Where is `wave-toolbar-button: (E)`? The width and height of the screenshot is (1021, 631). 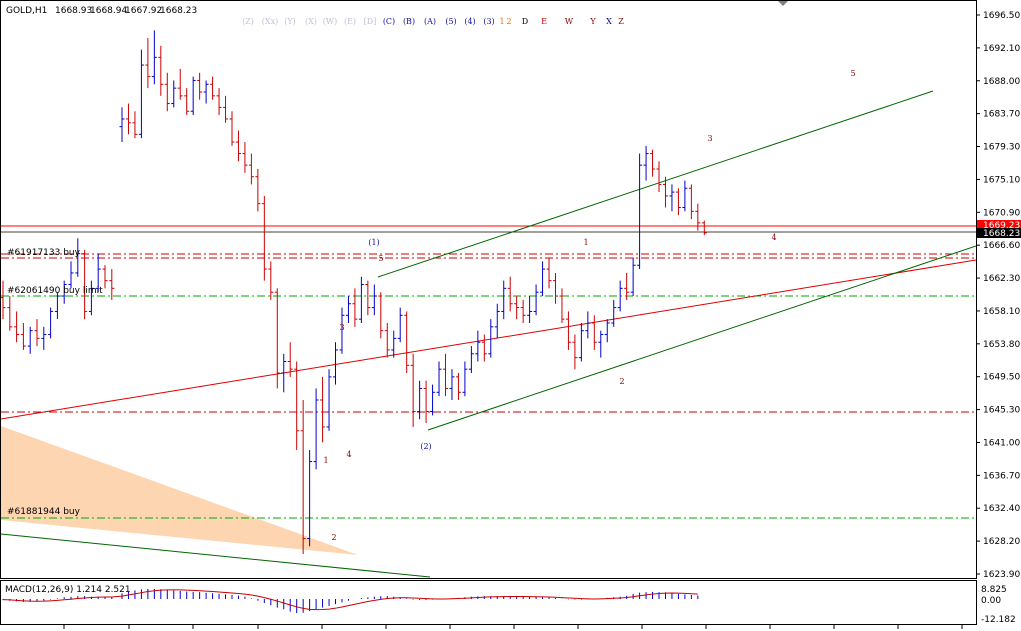 wave-toolbar-button: (E) is located at coordinates (350, 21).